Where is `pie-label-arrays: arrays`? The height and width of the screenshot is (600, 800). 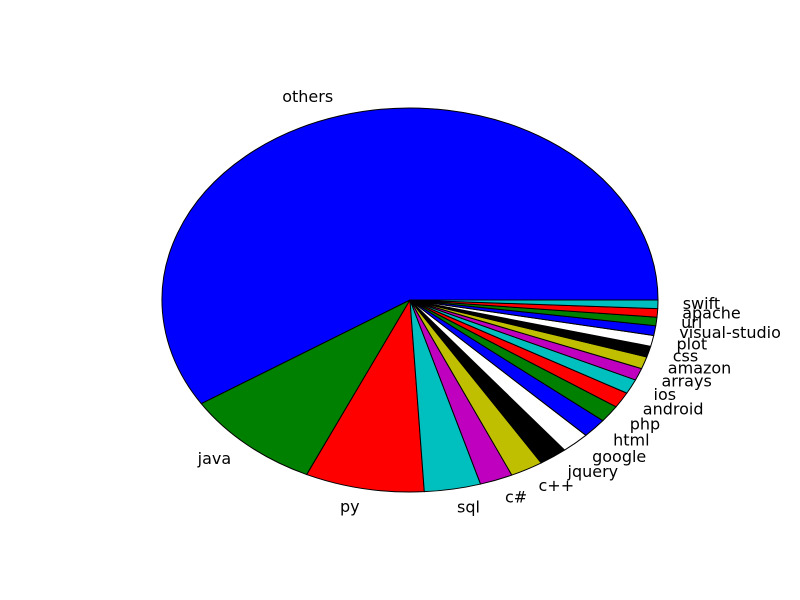
pie-label-arrays: arrays is located at coordinates (687, 380).